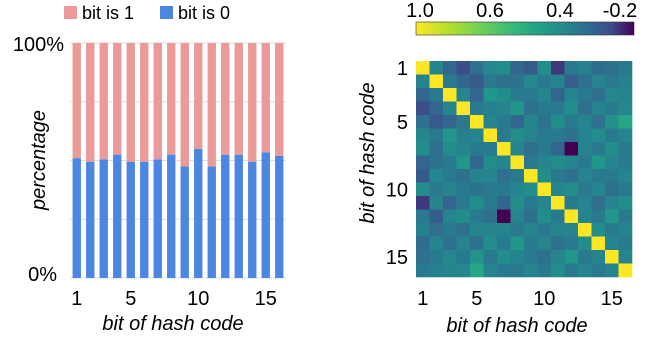  What do you see at coordinates (520, 299) in the screenshot?
I see `heatmap-x-ticks: 1 5 10 15` at bounding box center [520, 299].